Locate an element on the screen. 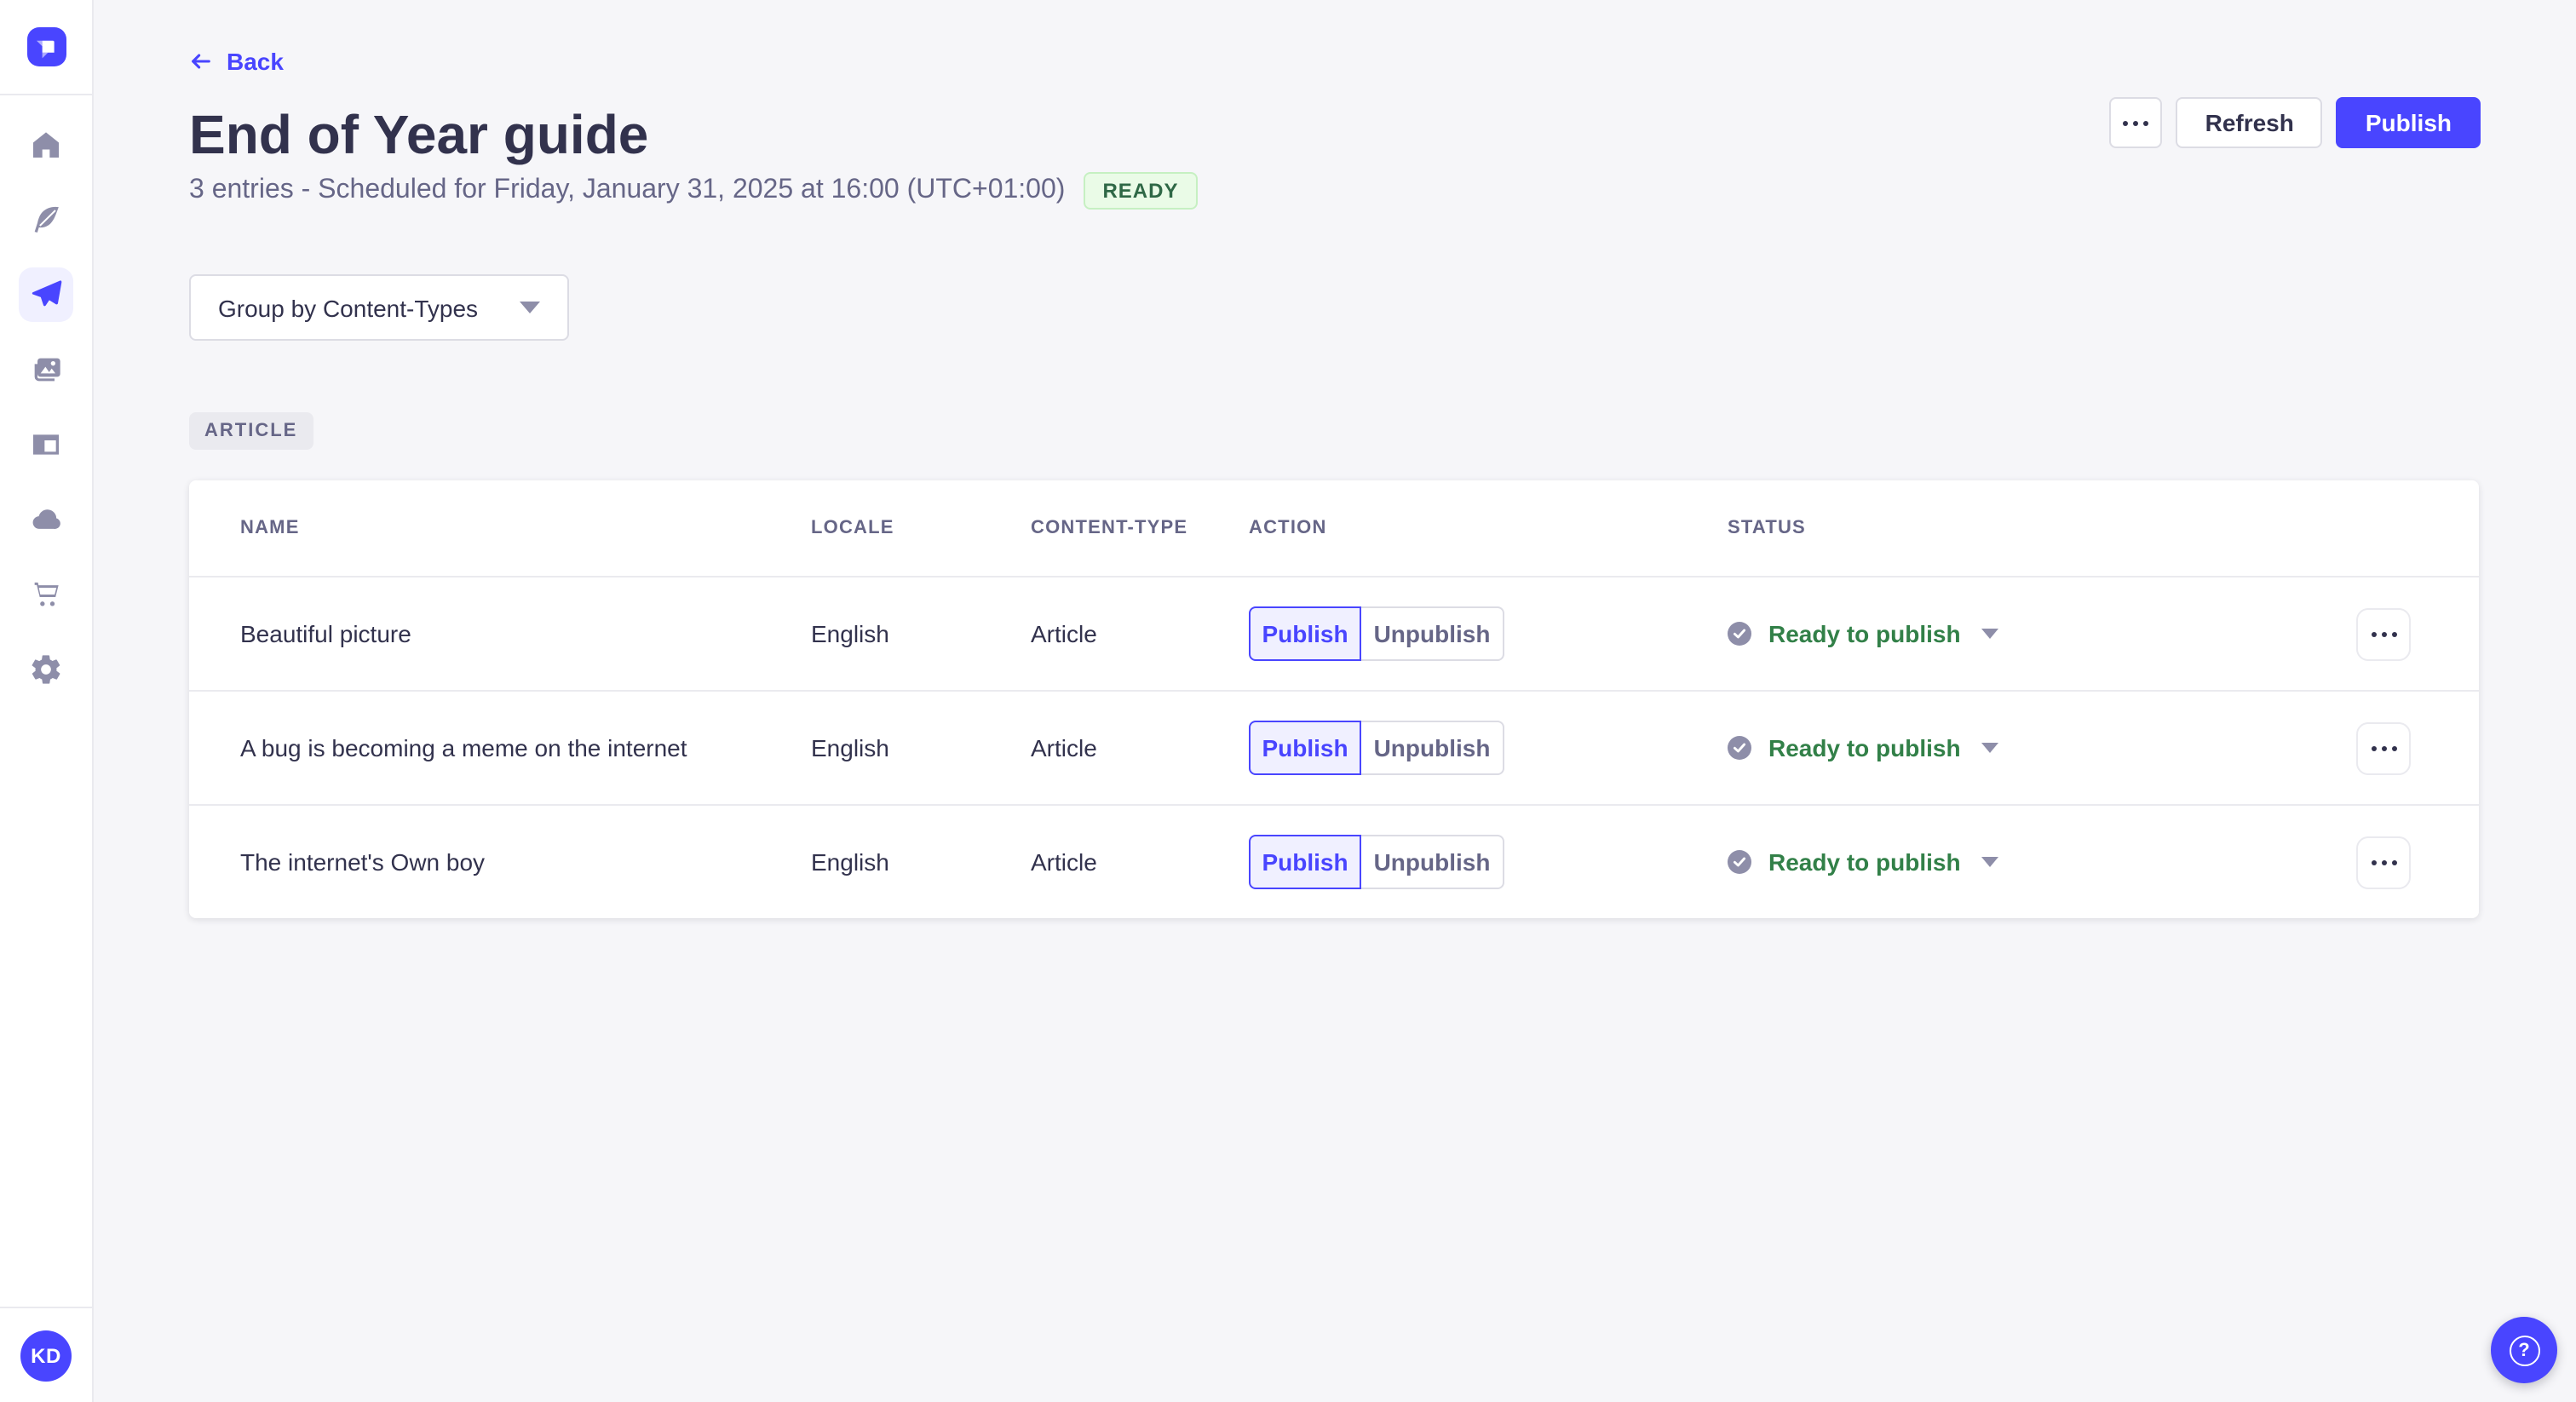  help-button: ? is located at coordinates (2524, 1350).